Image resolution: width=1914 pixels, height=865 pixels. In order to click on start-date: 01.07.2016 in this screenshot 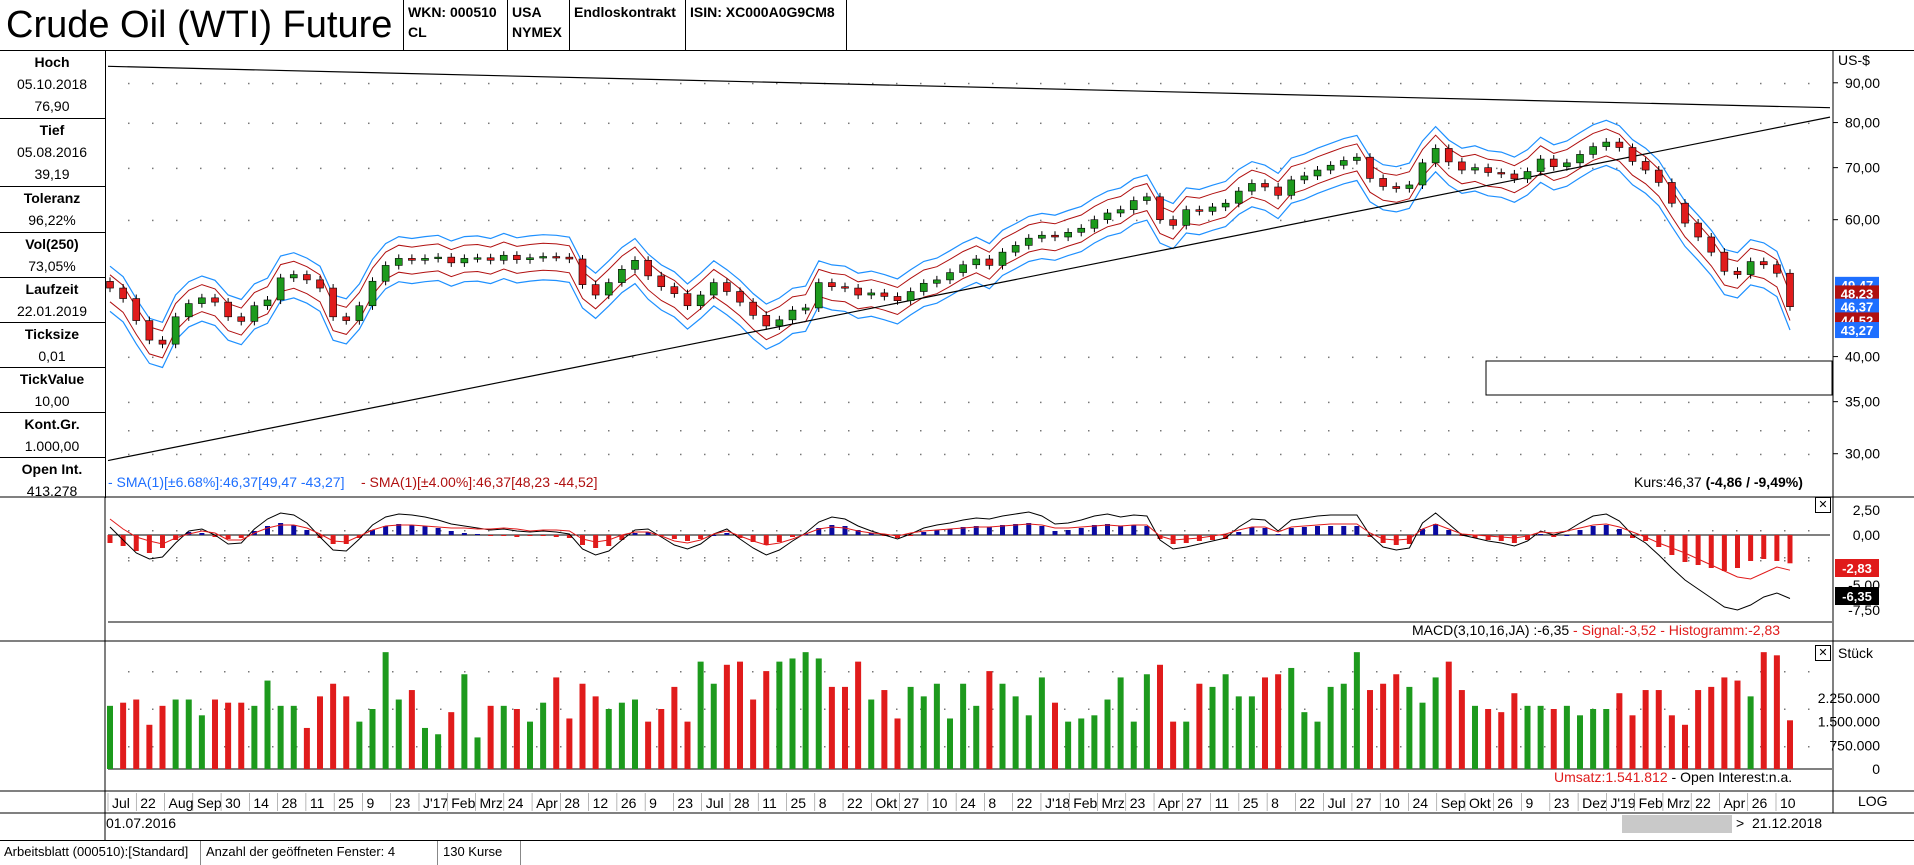, I will do `click(141, 823)`.